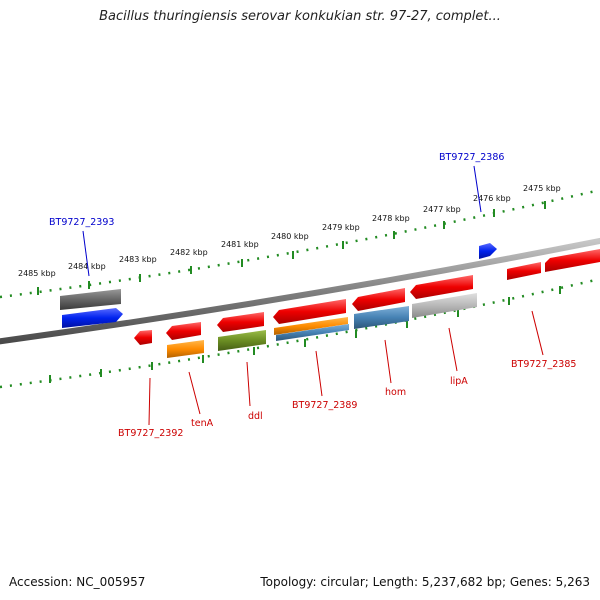 This screenshot has height=600, width=600. Describe the element at coordinates (572, 260) in the screenshot. I see `feature-bt9727-2384-gene` at that location.